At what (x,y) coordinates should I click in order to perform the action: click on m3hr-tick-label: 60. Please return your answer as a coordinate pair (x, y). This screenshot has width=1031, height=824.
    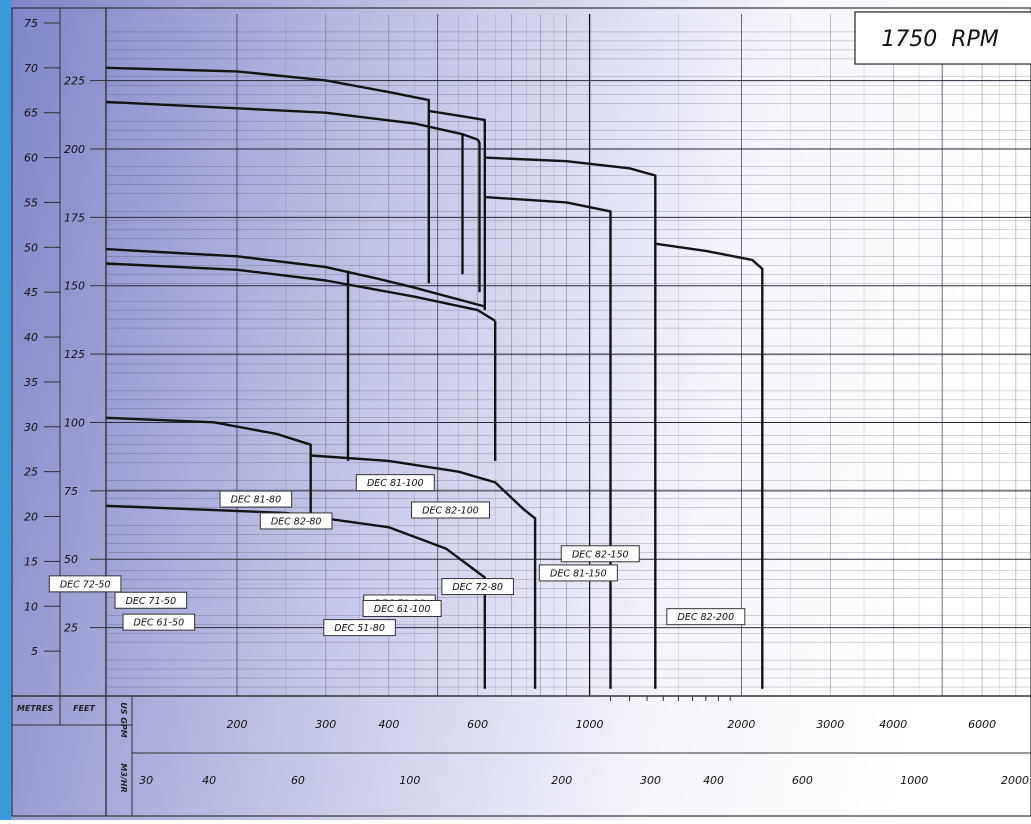
    Looking at the image, I should click on (298, 780).